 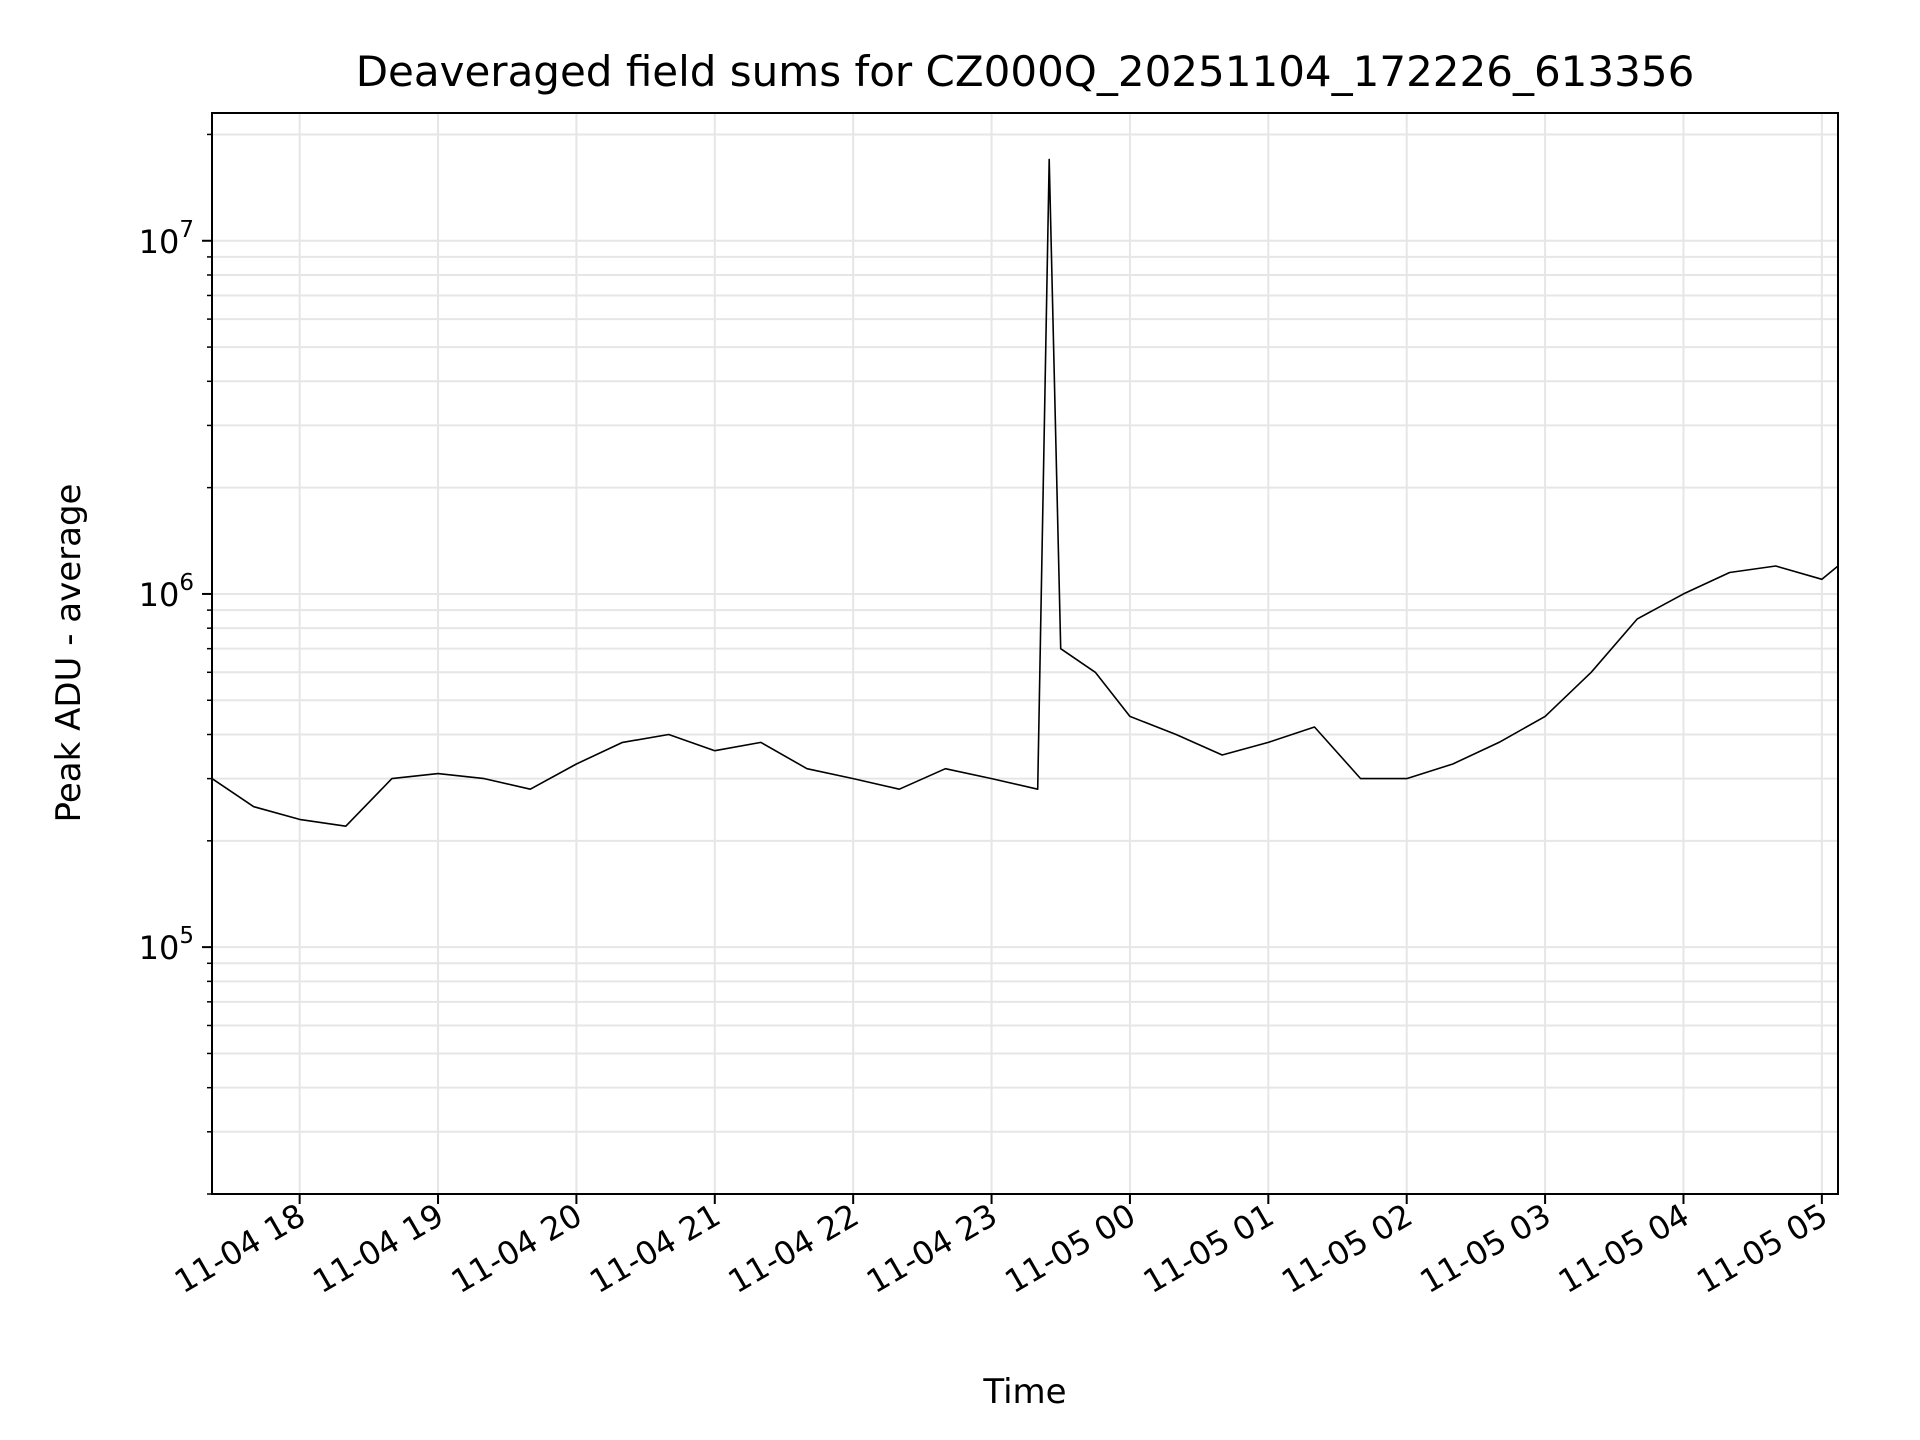 What do you see at coordinates (1347, 1248) in the screenshot?
I see `x-tick-label: 11-05 02` at bounding box center [1347, 1248].